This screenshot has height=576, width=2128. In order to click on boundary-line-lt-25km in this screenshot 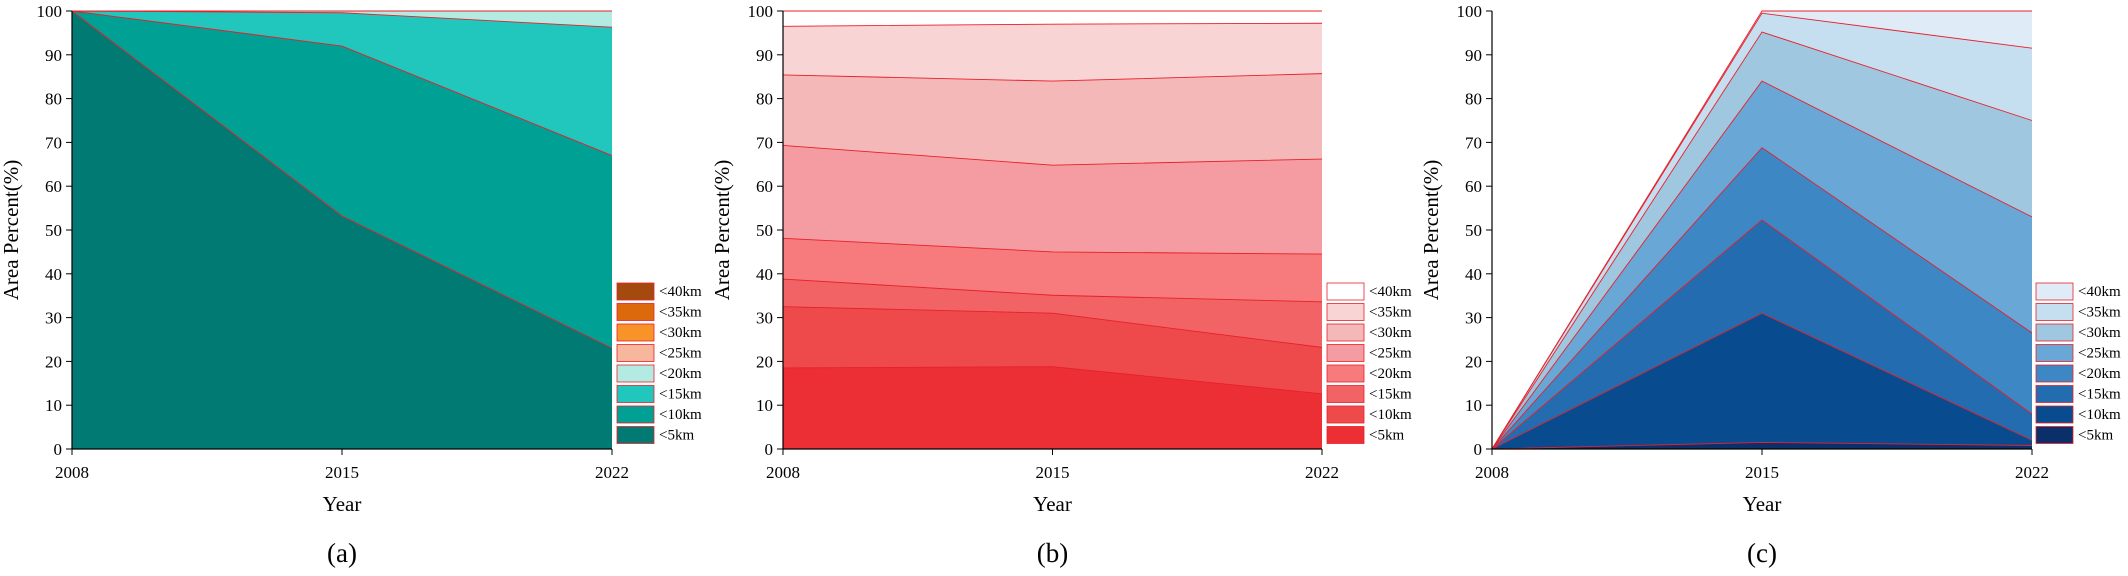, I will do `click(1052, 155)`.